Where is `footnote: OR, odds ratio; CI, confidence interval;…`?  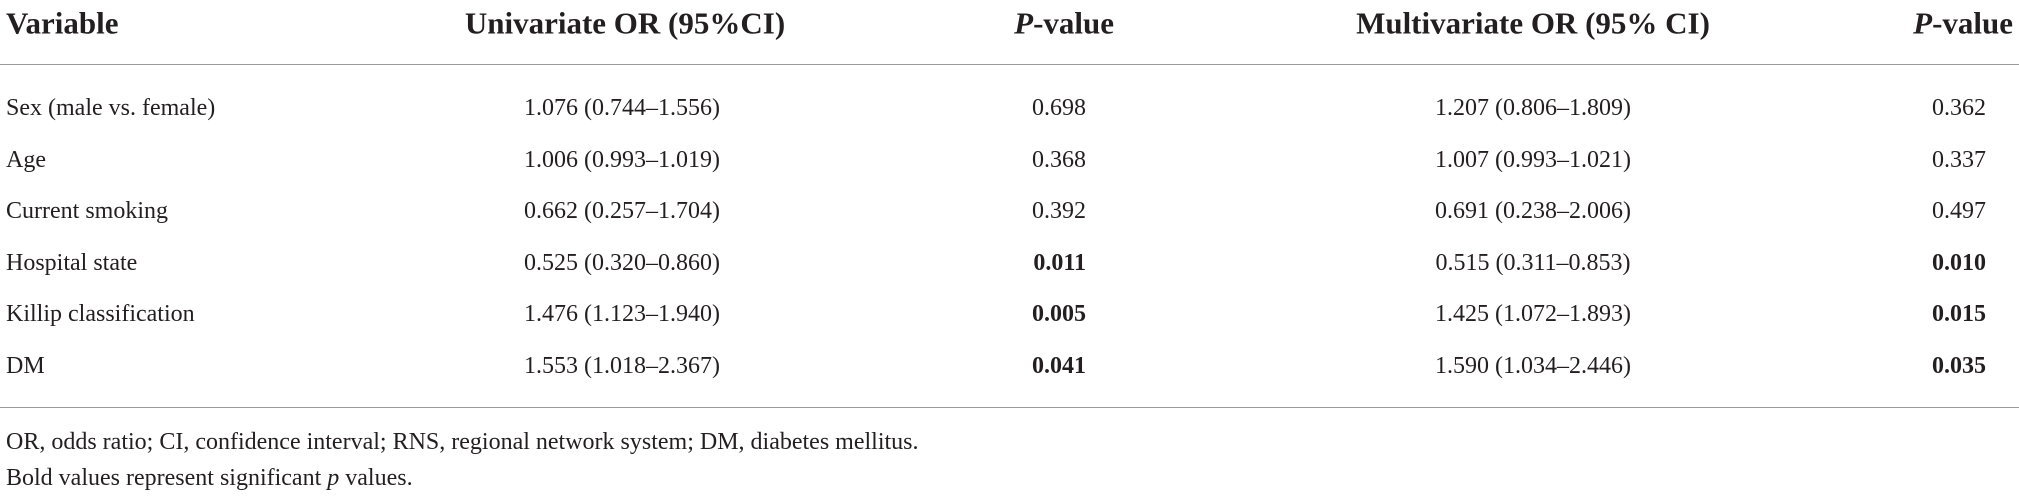
footnote: OR, odds ratio; CI, confidence interval;… is located at coordinates (462, 442).